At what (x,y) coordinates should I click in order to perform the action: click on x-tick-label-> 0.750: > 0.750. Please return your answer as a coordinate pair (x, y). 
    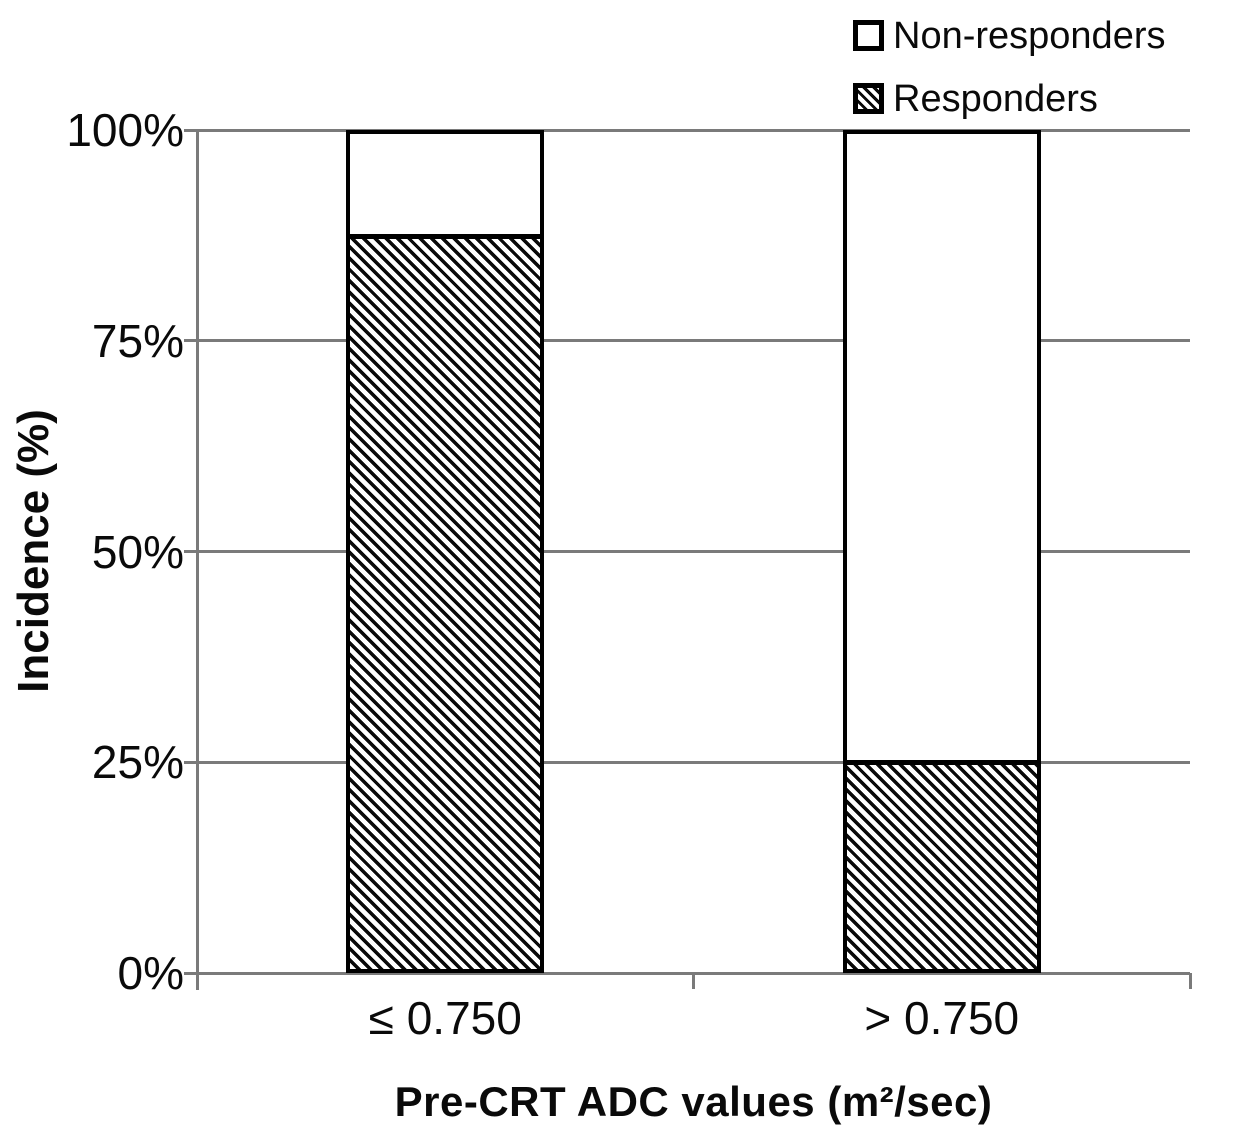
    Looking at the image, I should click on (942, 1018).